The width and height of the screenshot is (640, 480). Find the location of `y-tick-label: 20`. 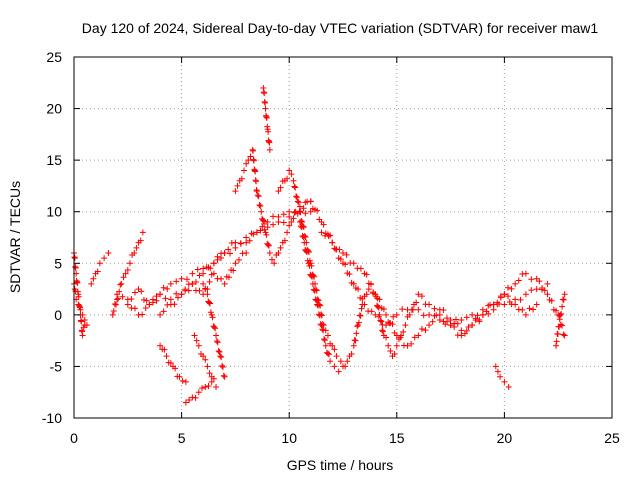

y-tick-label: 20 is located at coordinates (54, 109).